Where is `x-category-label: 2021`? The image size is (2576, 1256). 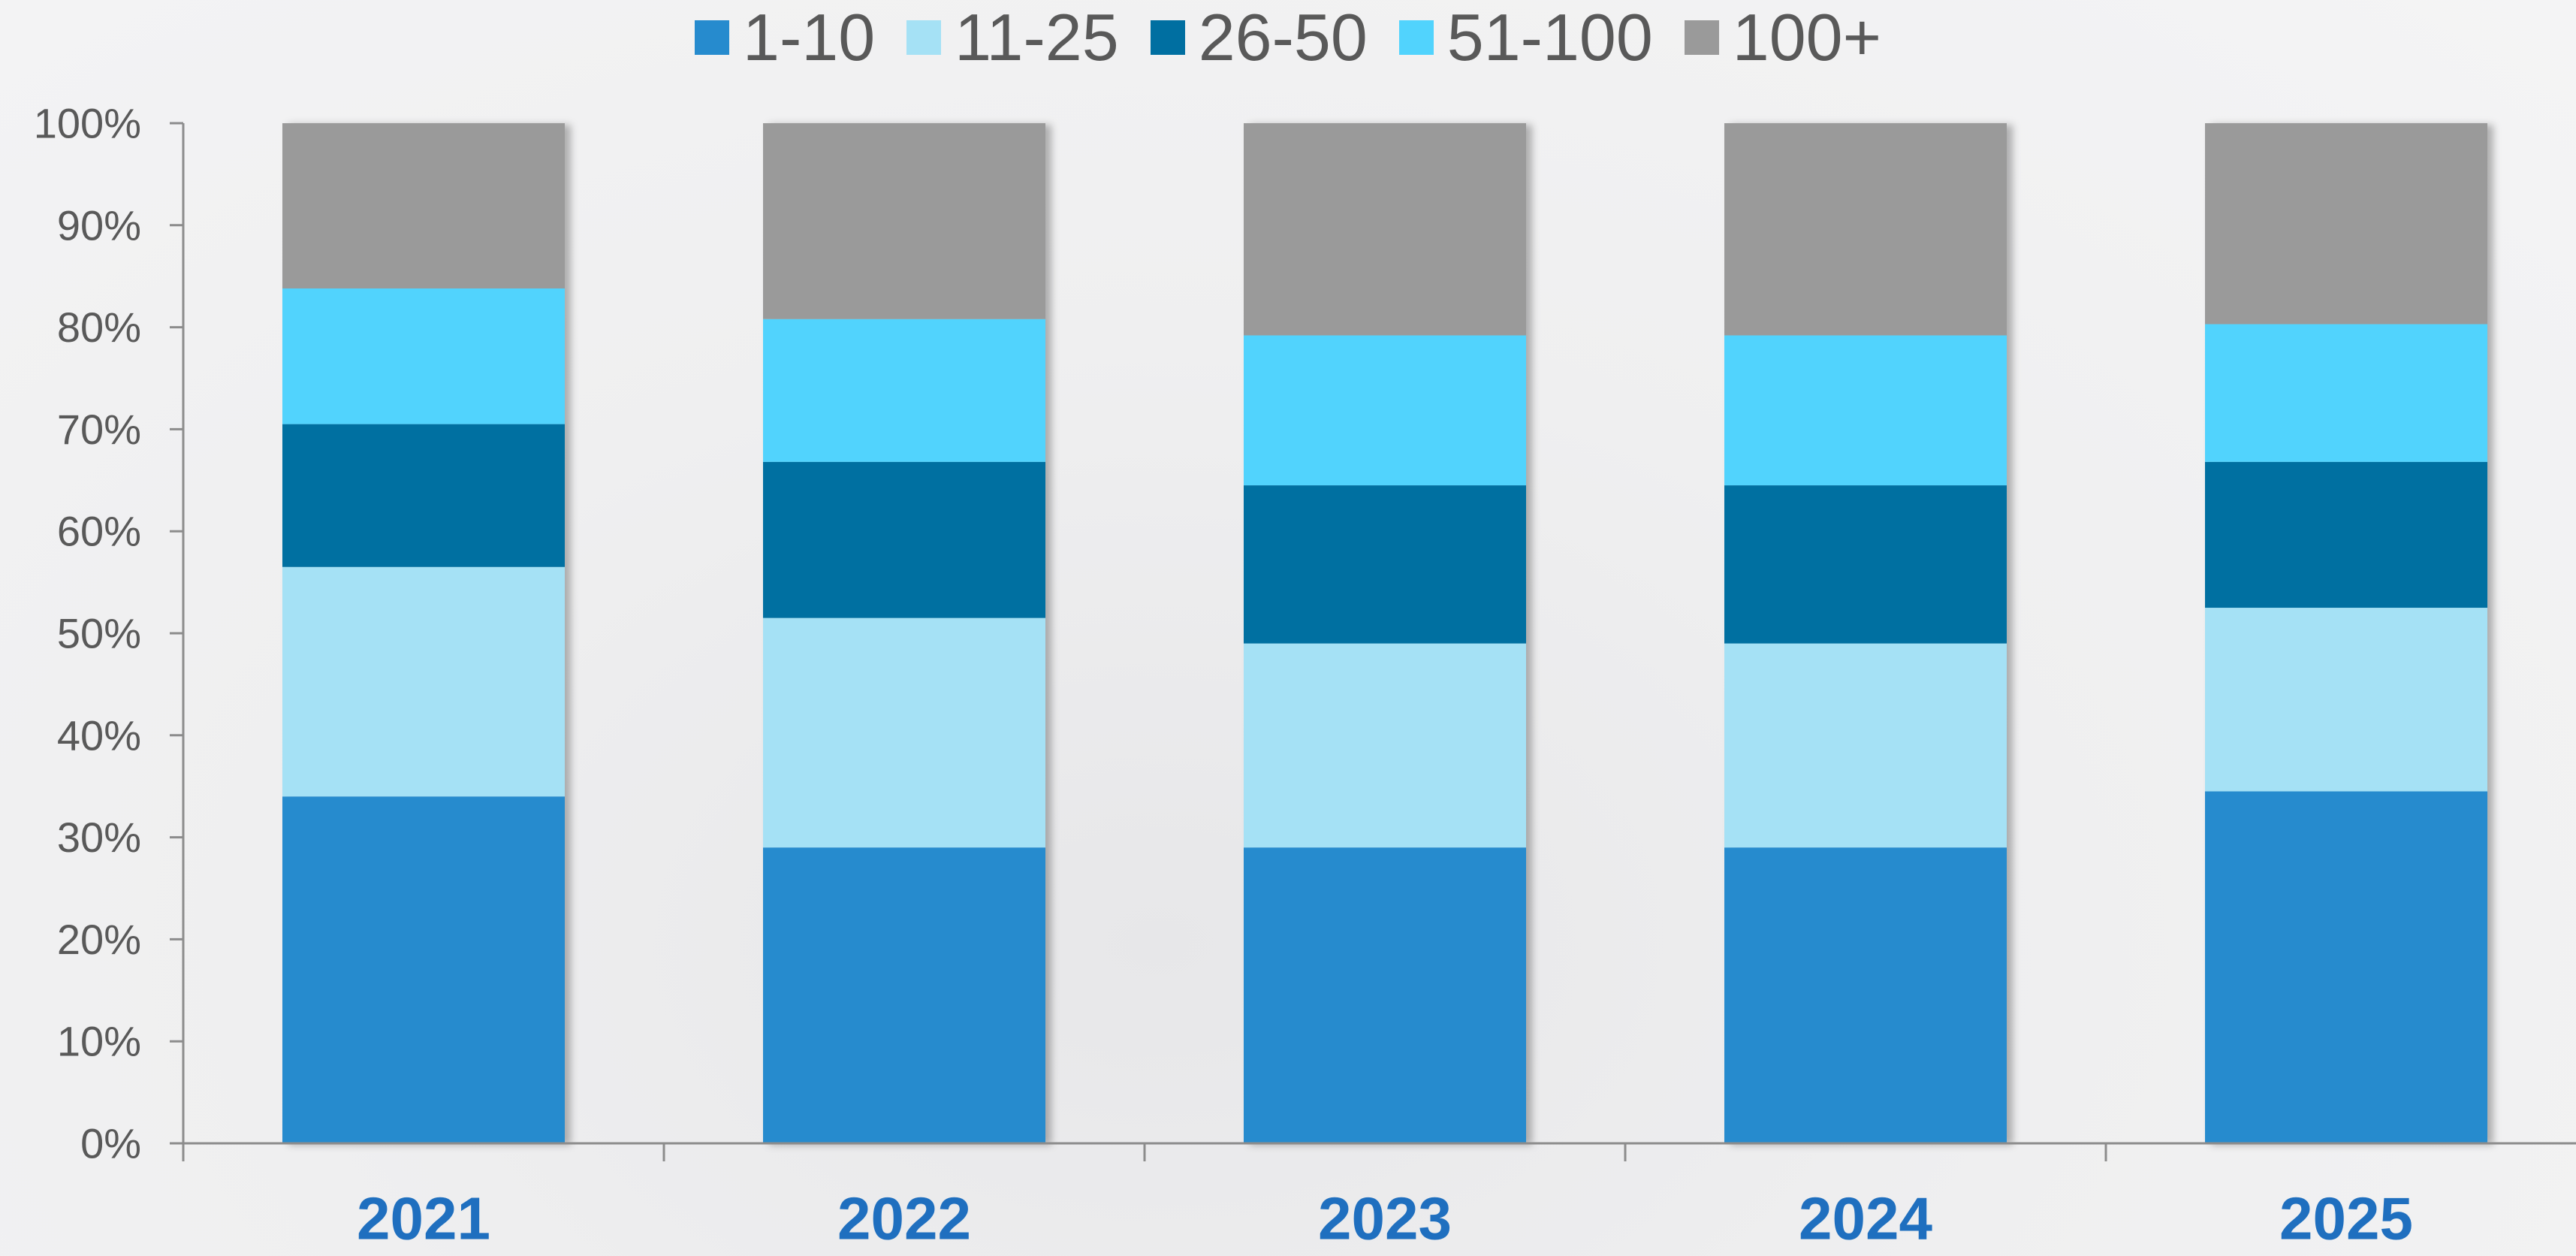
x-category-label: 2021 is located at coordinates (423, 1218).